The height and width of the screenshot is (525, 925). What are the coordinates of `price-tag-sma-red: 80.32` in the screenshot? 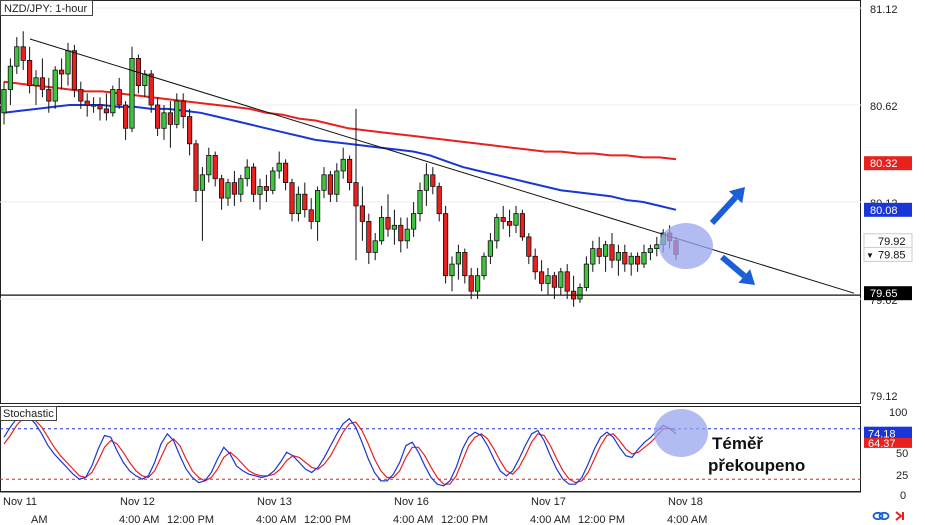 It's located at (888, 163).